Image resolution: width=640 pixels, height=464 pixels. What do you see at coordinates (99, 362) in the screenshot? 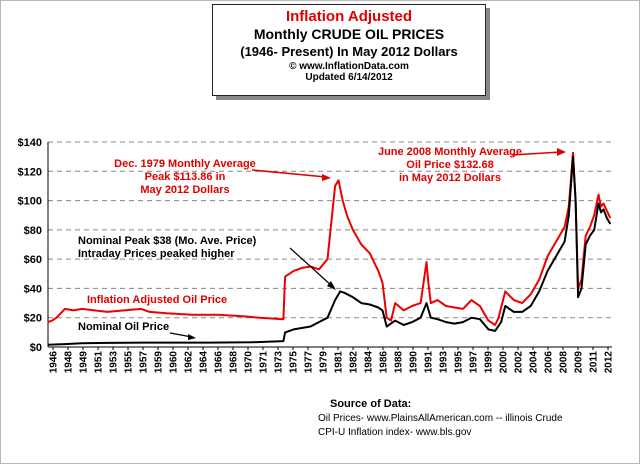
I see `x-tick-label: 1951` at bounding box center [99, 362].